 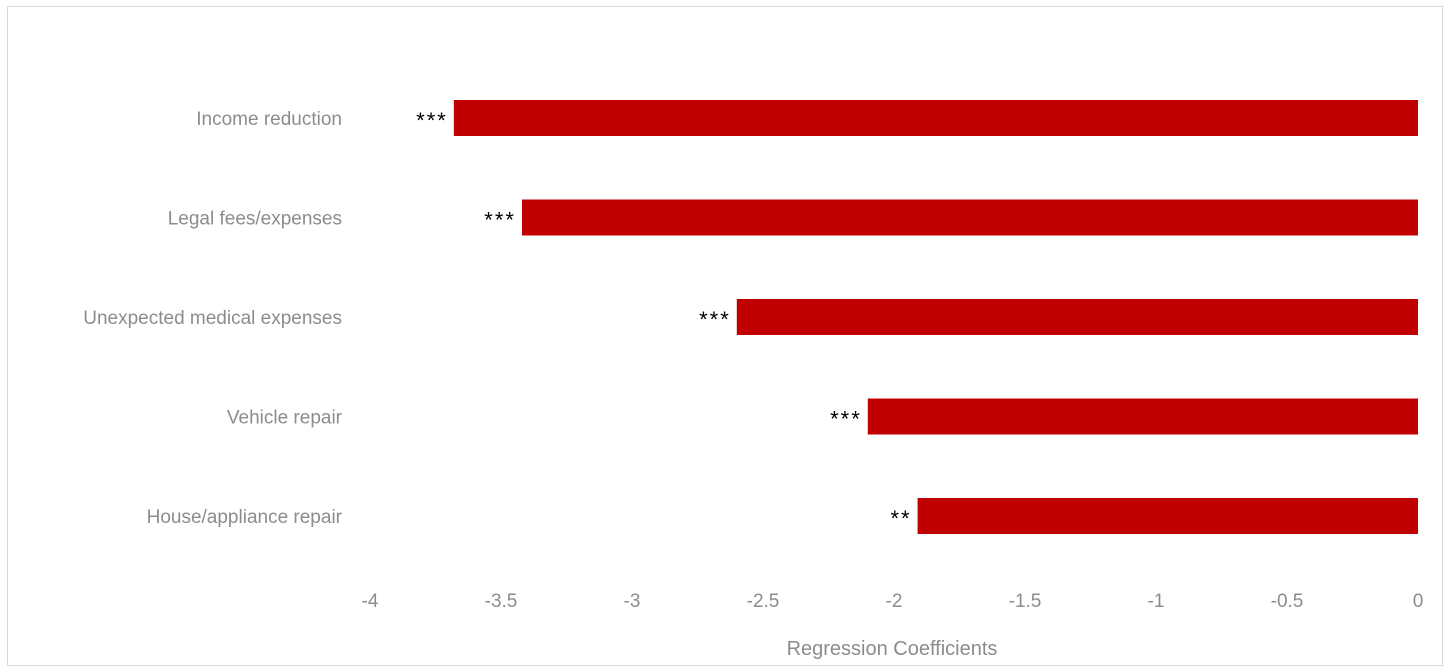 I want to click on category-label: Income reduction, so click(x=269, y=119).